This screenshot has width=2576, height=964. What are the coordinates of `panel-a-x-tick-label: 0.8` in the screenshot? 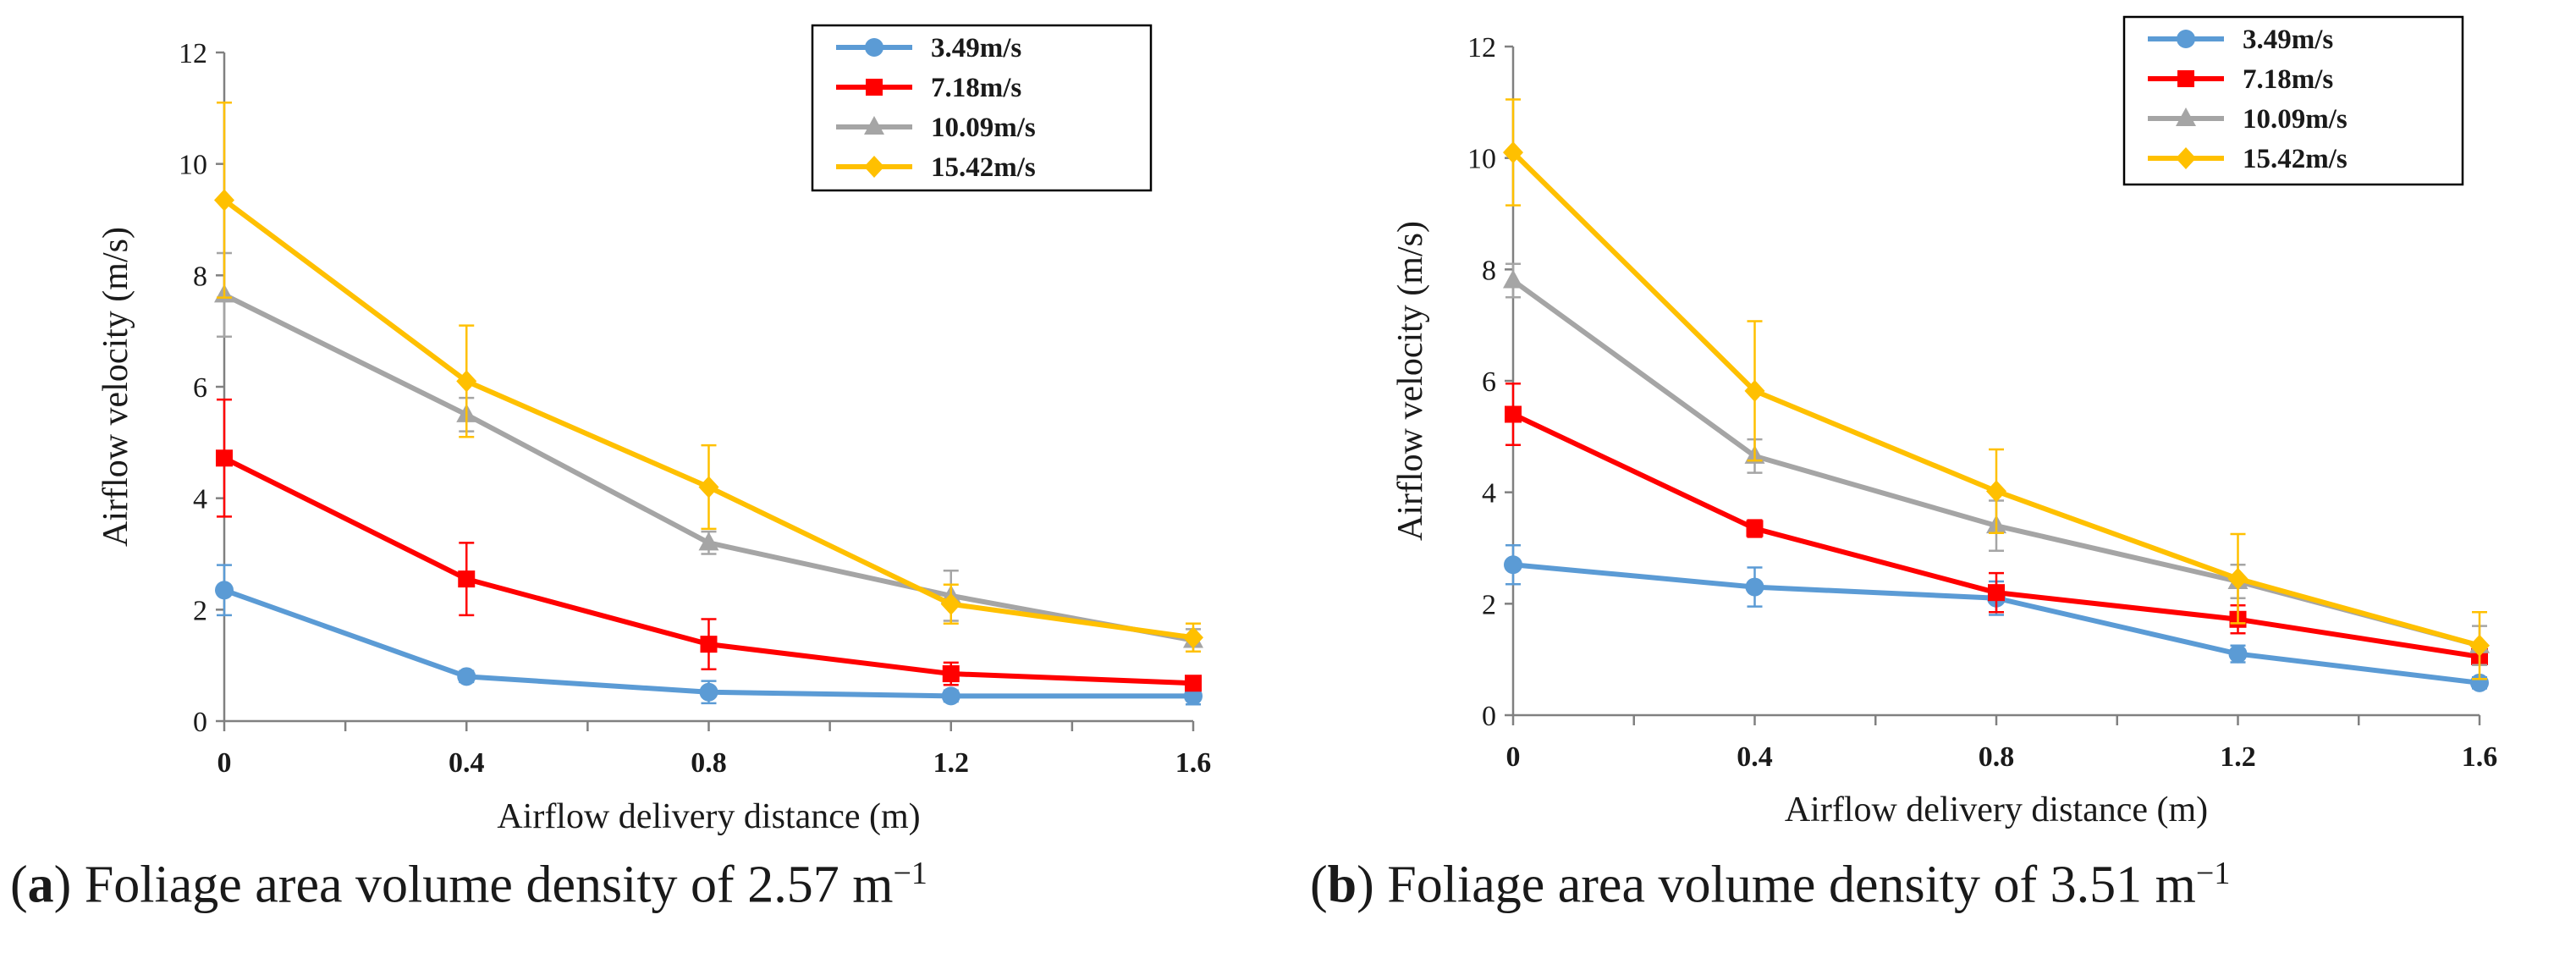 It's located at (709, 763).